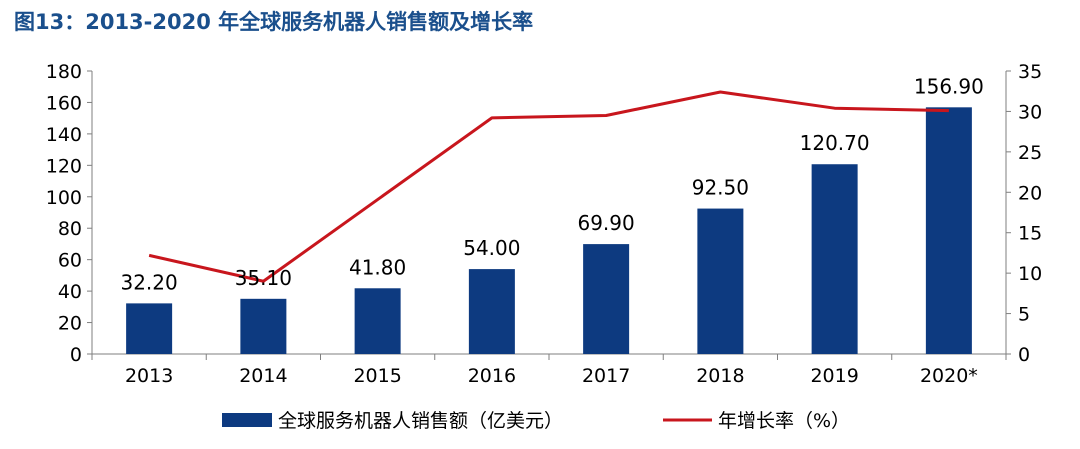  Describe the element at coordinates (1030, 112) in the screenshot. I see `right-tick-label: 30` at that location.